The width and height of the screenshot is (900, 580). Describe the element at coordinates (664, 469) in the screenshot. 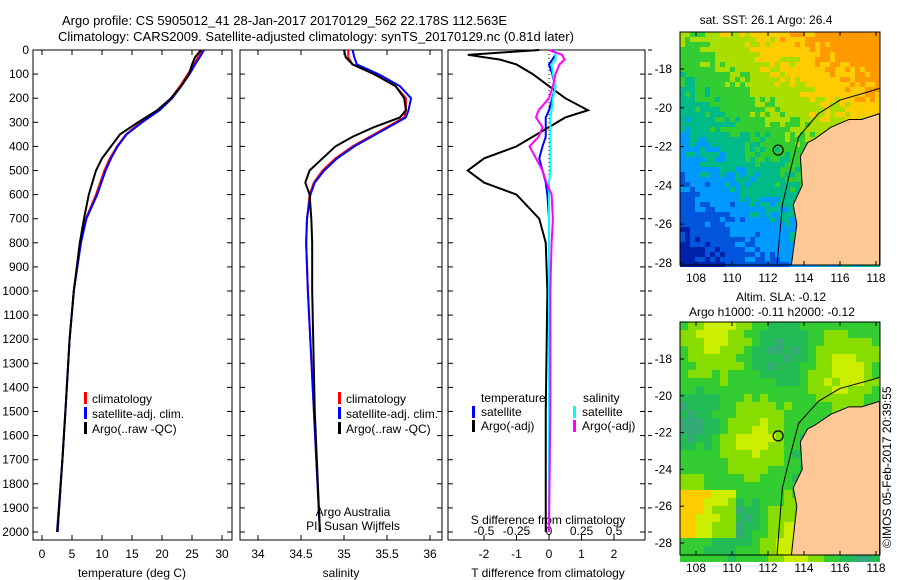

I see `lat-tick-label: -24` at that location.